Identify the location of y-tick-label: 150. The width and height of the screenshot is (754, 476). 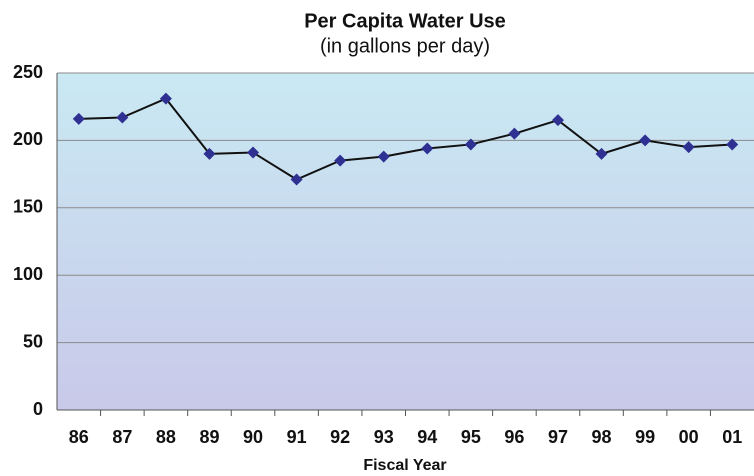
(28, 207).